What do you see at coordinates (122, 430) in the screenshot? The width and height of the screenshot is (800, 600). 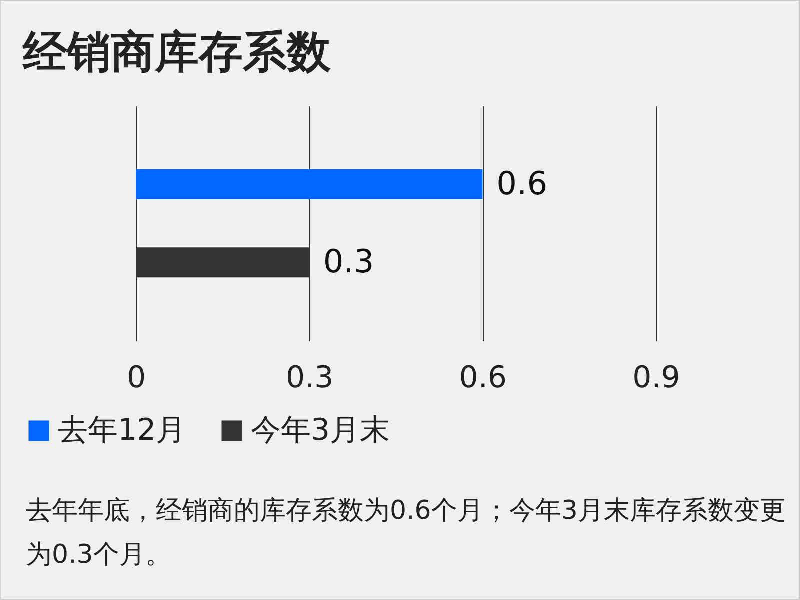 I see `legend-label: 去年12月` at bounding box center [122, 430].